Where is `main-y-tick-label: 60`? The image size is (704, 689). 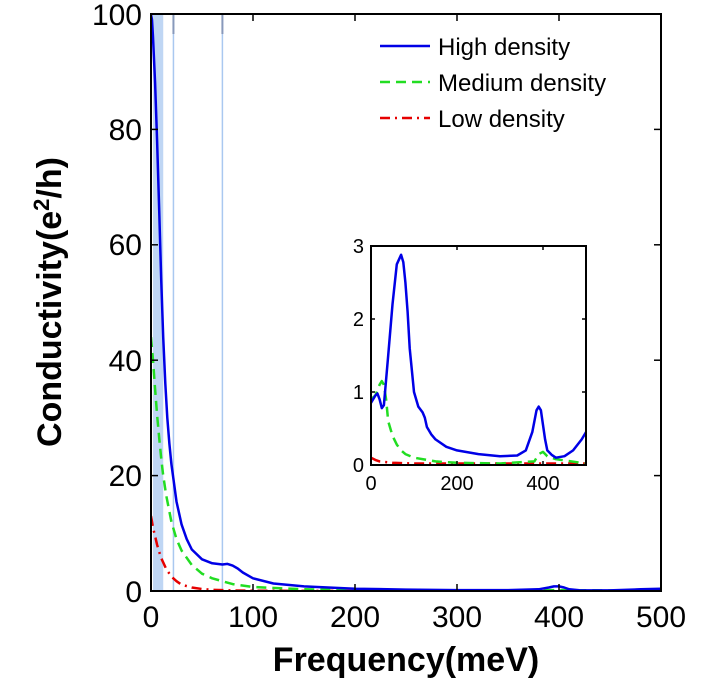
main-y-tick-label: 60 is located at coordinates (125, 245).